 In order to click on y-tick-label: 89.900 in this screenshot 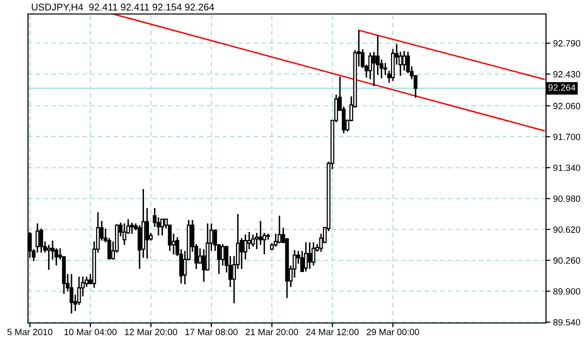, I will do `click(566, 291)`.